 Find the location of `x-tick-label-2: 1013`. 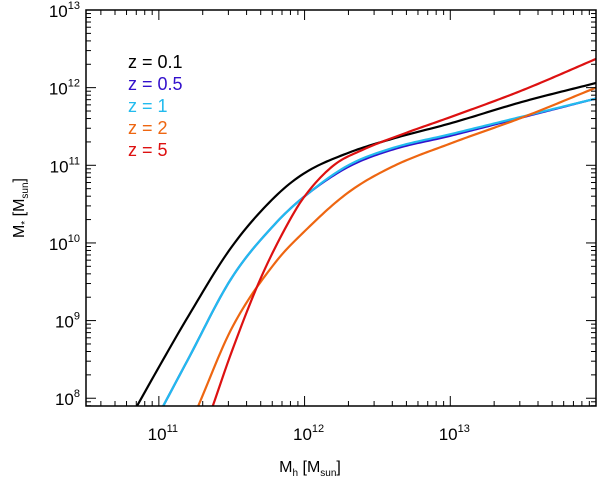

x-tick-label-2: 1013 is located at coordinates (454, 433).